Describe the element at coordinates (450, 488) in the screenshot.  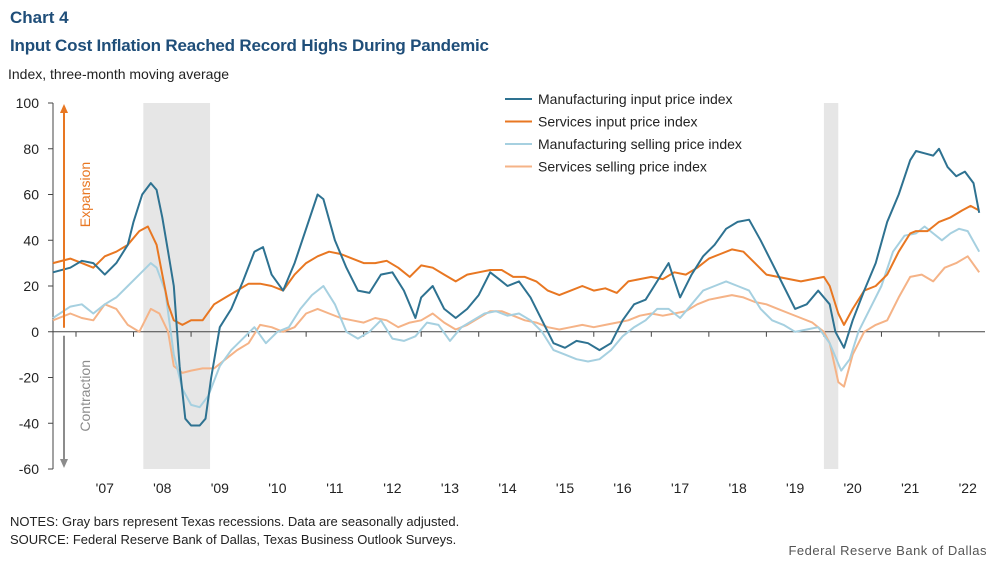
I see `x-tick-label: '13` at that location.